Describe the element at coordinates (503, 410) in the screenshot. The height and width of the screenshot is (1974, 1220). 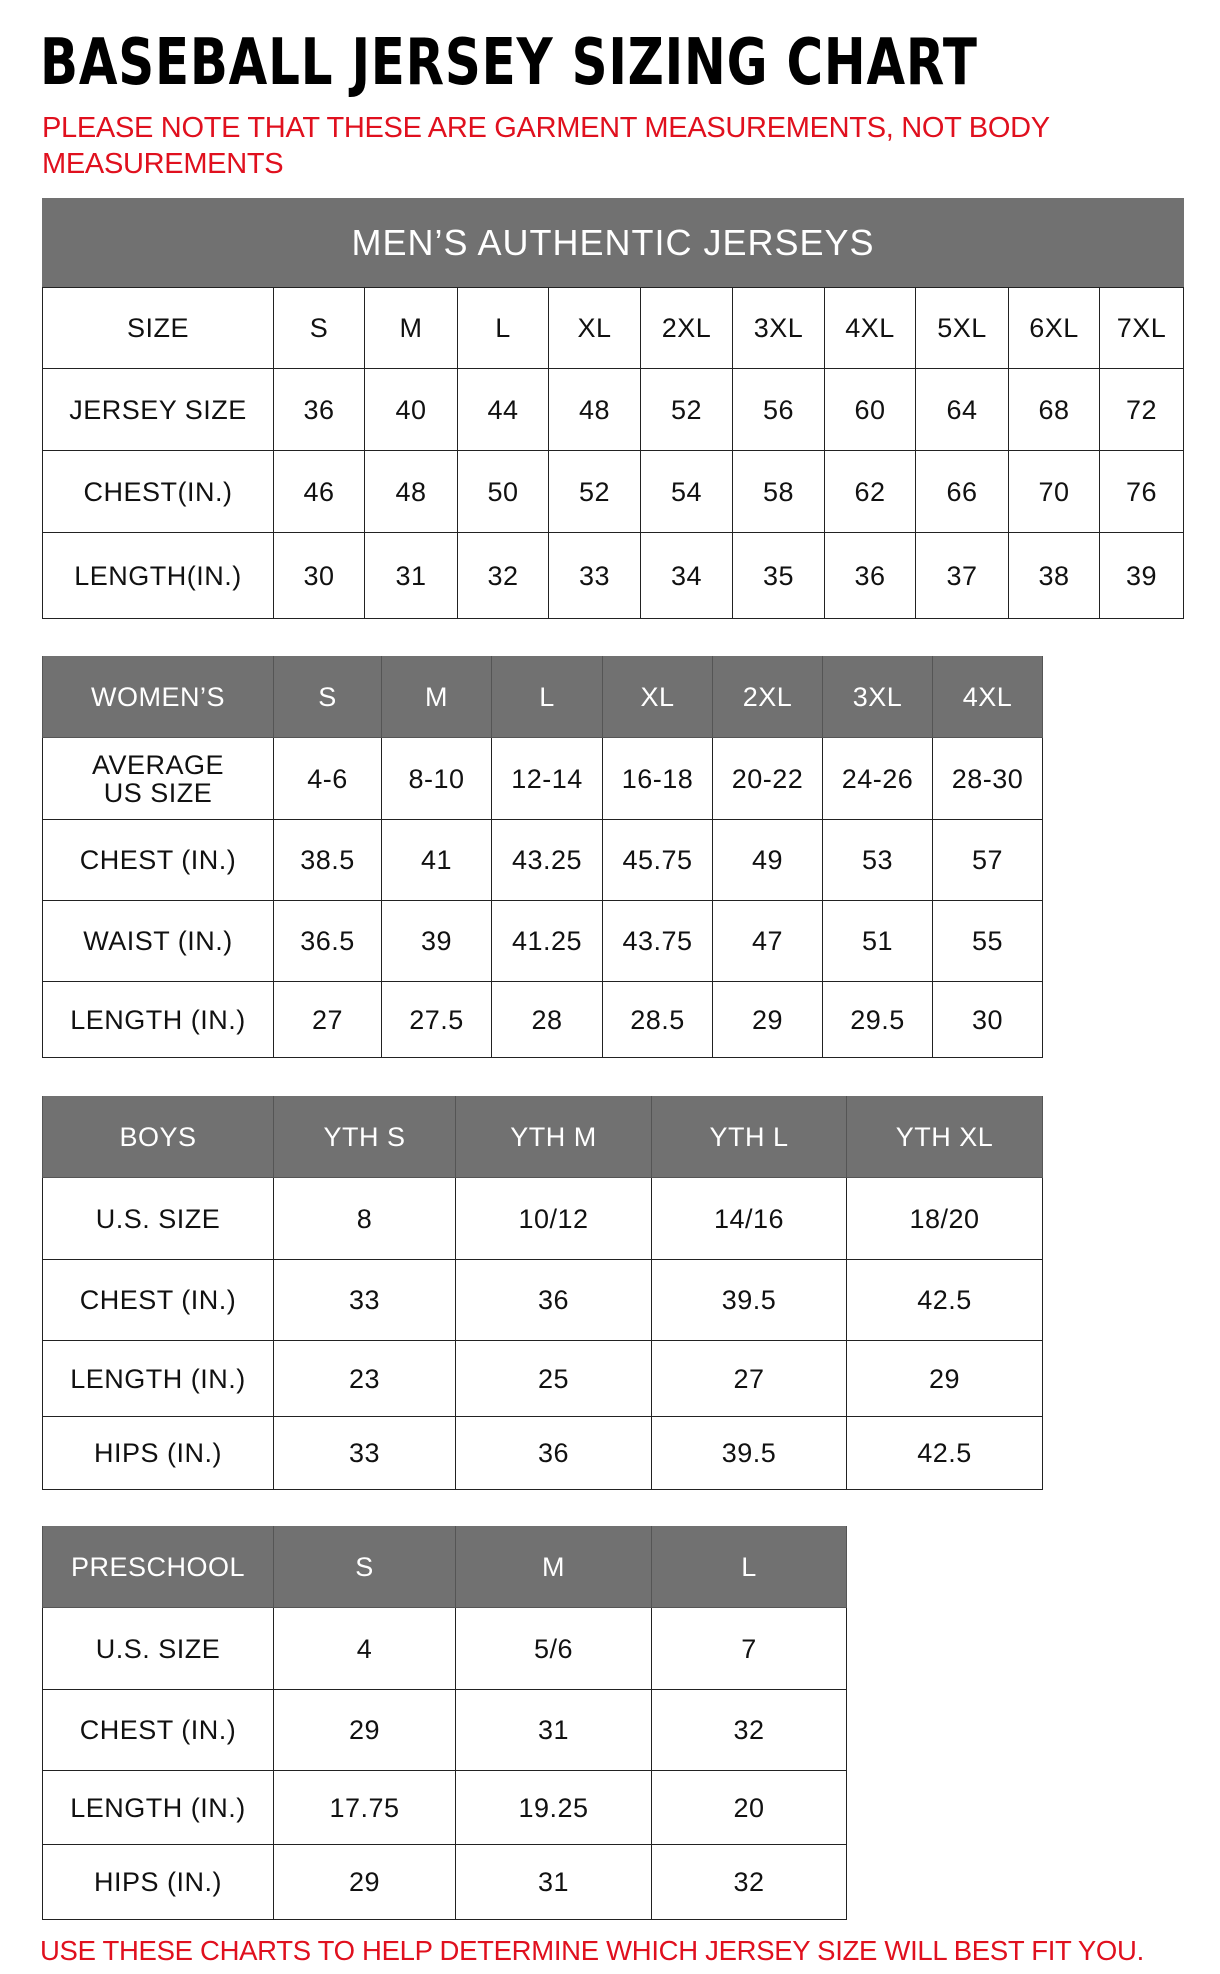
I see `table-cell: 44` at that location.